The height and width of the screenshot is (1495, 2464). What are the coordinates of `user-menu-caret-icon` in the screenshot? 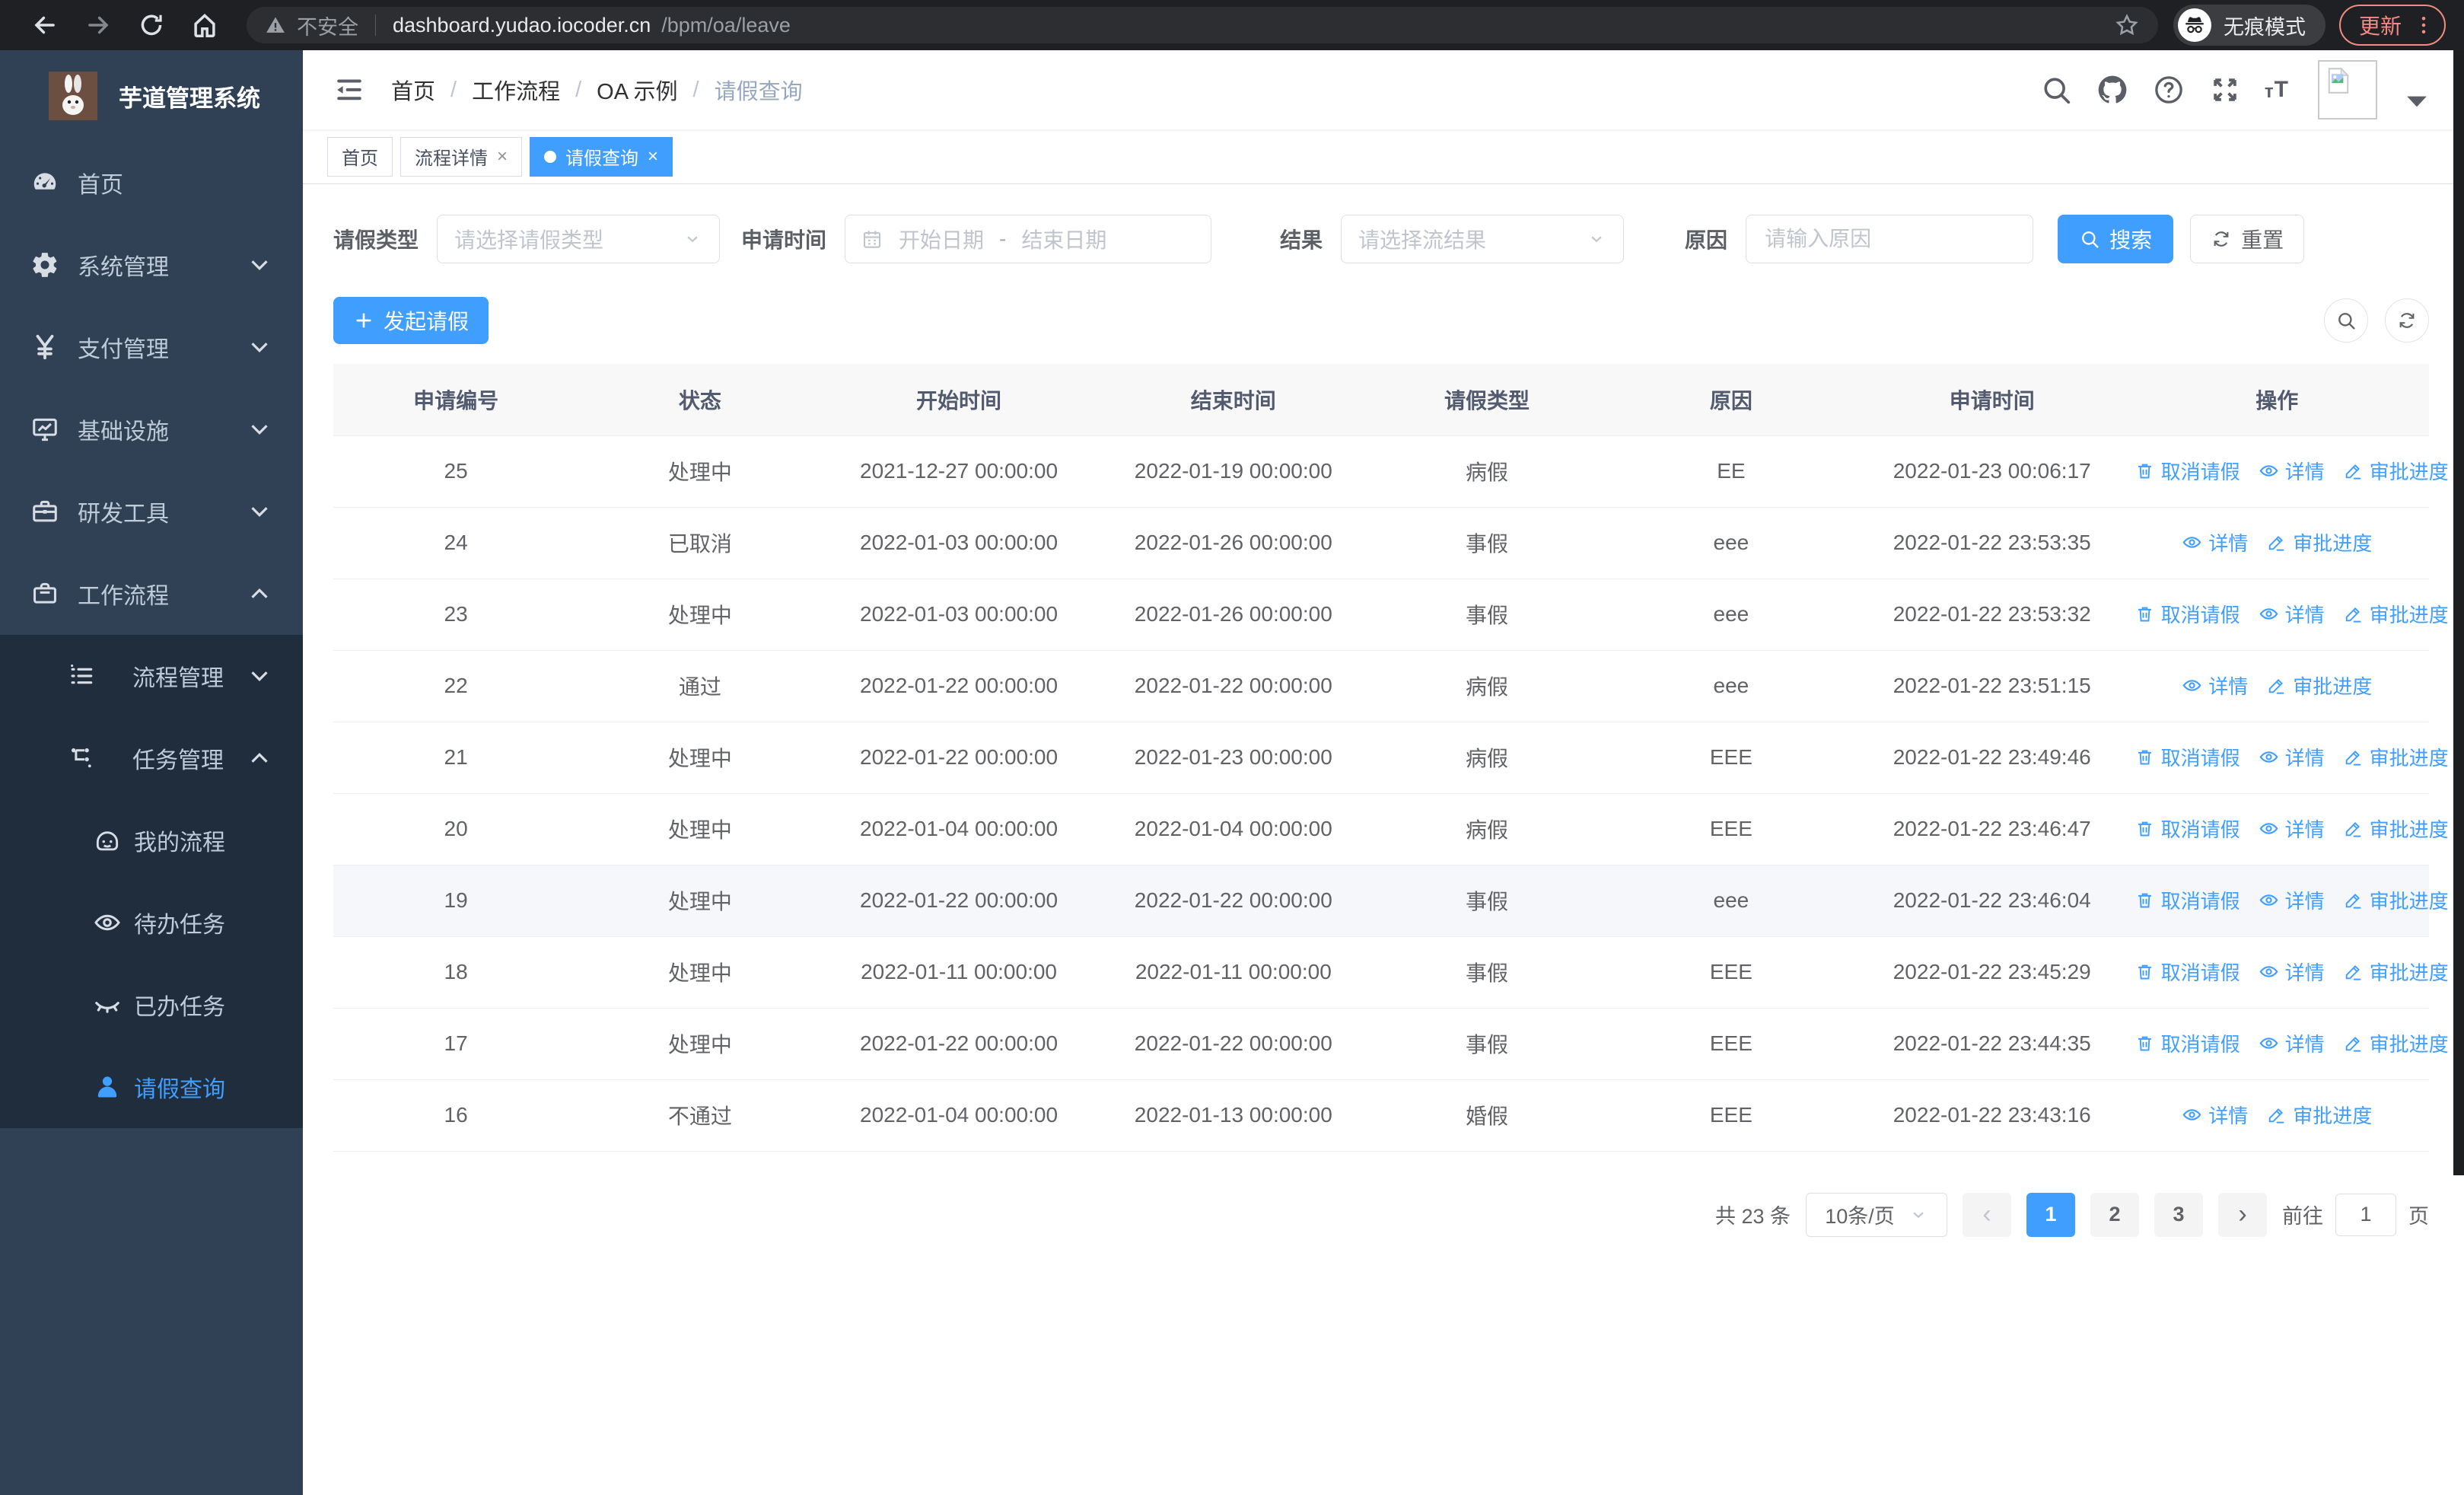 It's located at (2417, 101).